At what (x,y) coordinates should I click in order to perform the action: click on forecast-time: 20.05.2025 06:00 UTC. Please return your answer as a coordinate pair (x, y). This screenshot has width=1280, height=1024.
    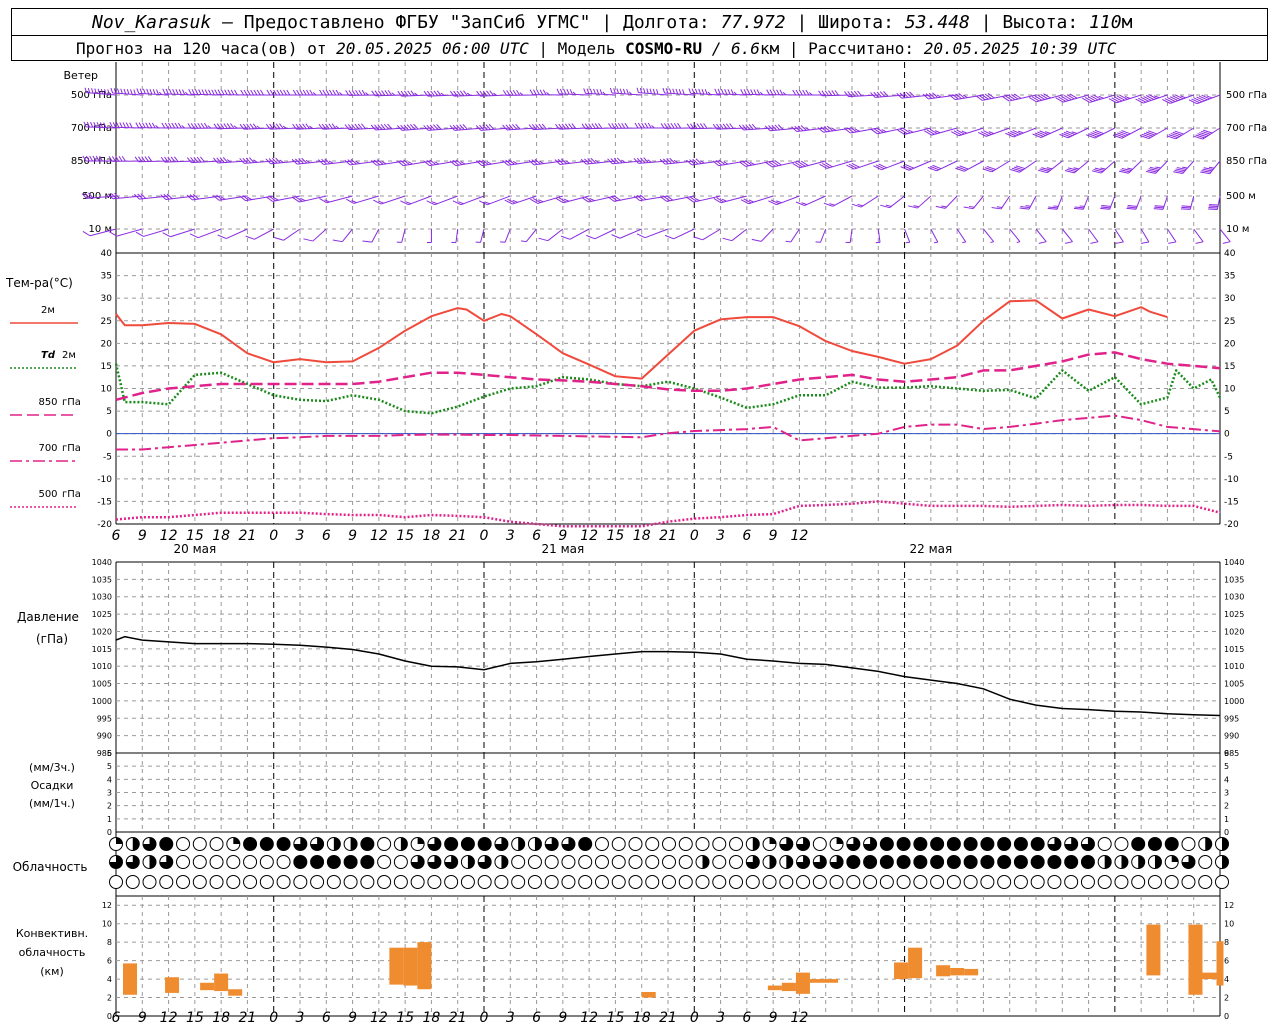
    Looking at the image, I should click on (432, 48).